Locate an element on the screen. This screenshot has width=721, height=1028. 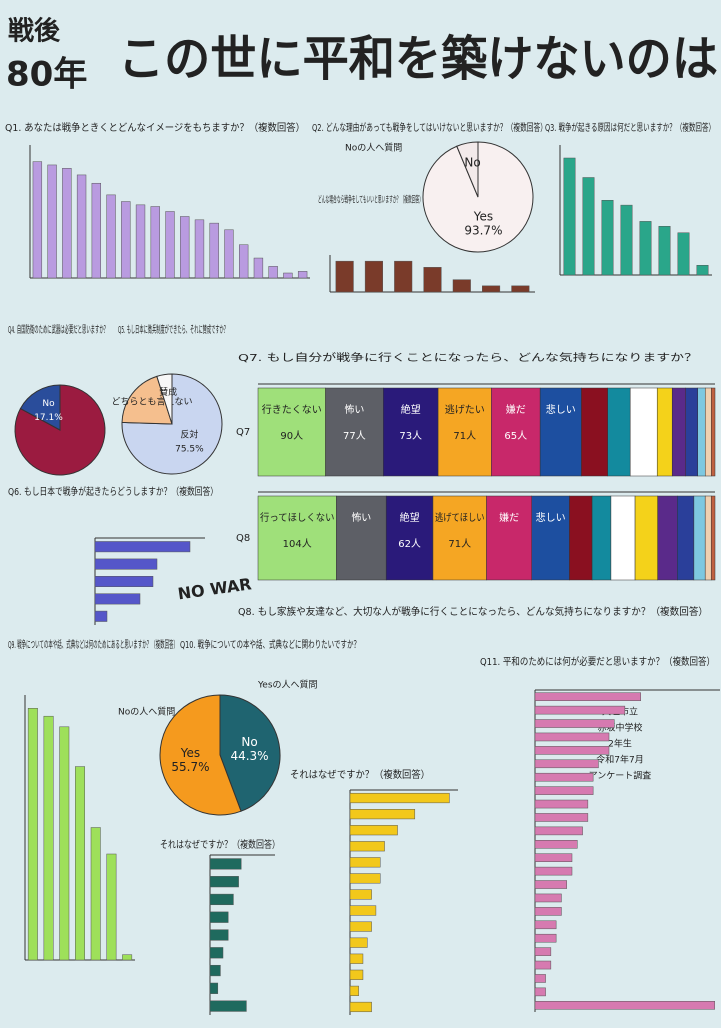
chart-title: Q10. 戦争についての本や話、式典などに関わりたいですか？ is located at coordinates (270, 644).